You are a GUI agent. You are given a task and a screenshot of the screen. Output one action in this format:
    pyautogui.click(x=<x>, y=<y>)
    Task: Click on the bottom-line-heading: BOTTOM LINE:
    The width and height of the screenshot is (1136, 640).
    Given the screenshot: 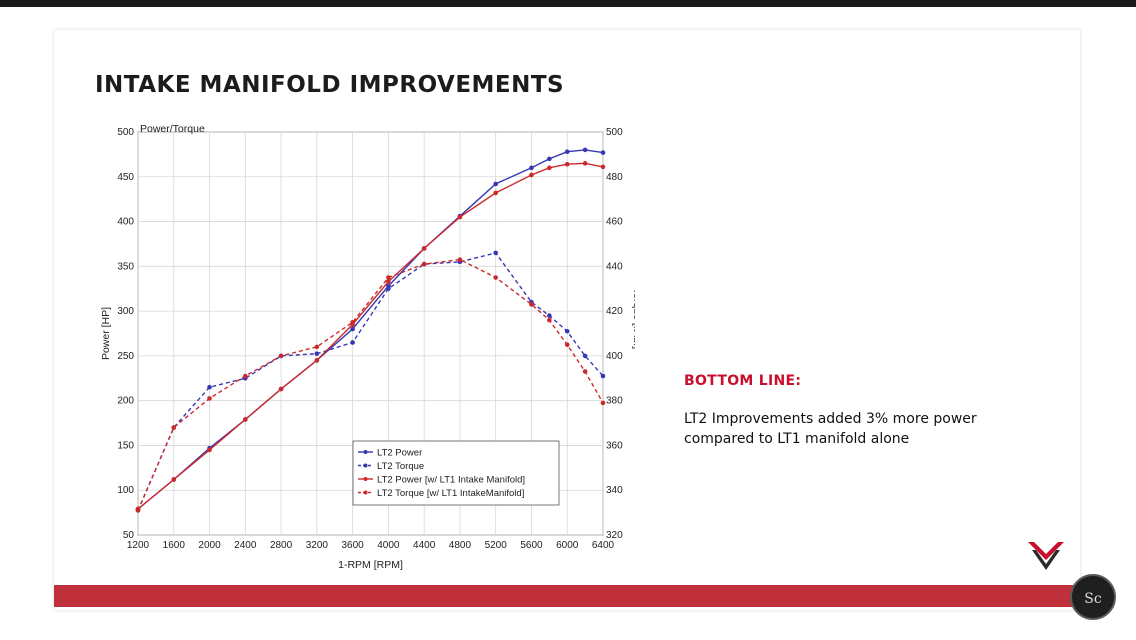 What is the action you would take?
    pyautogui.click(x=743, y=381)
    